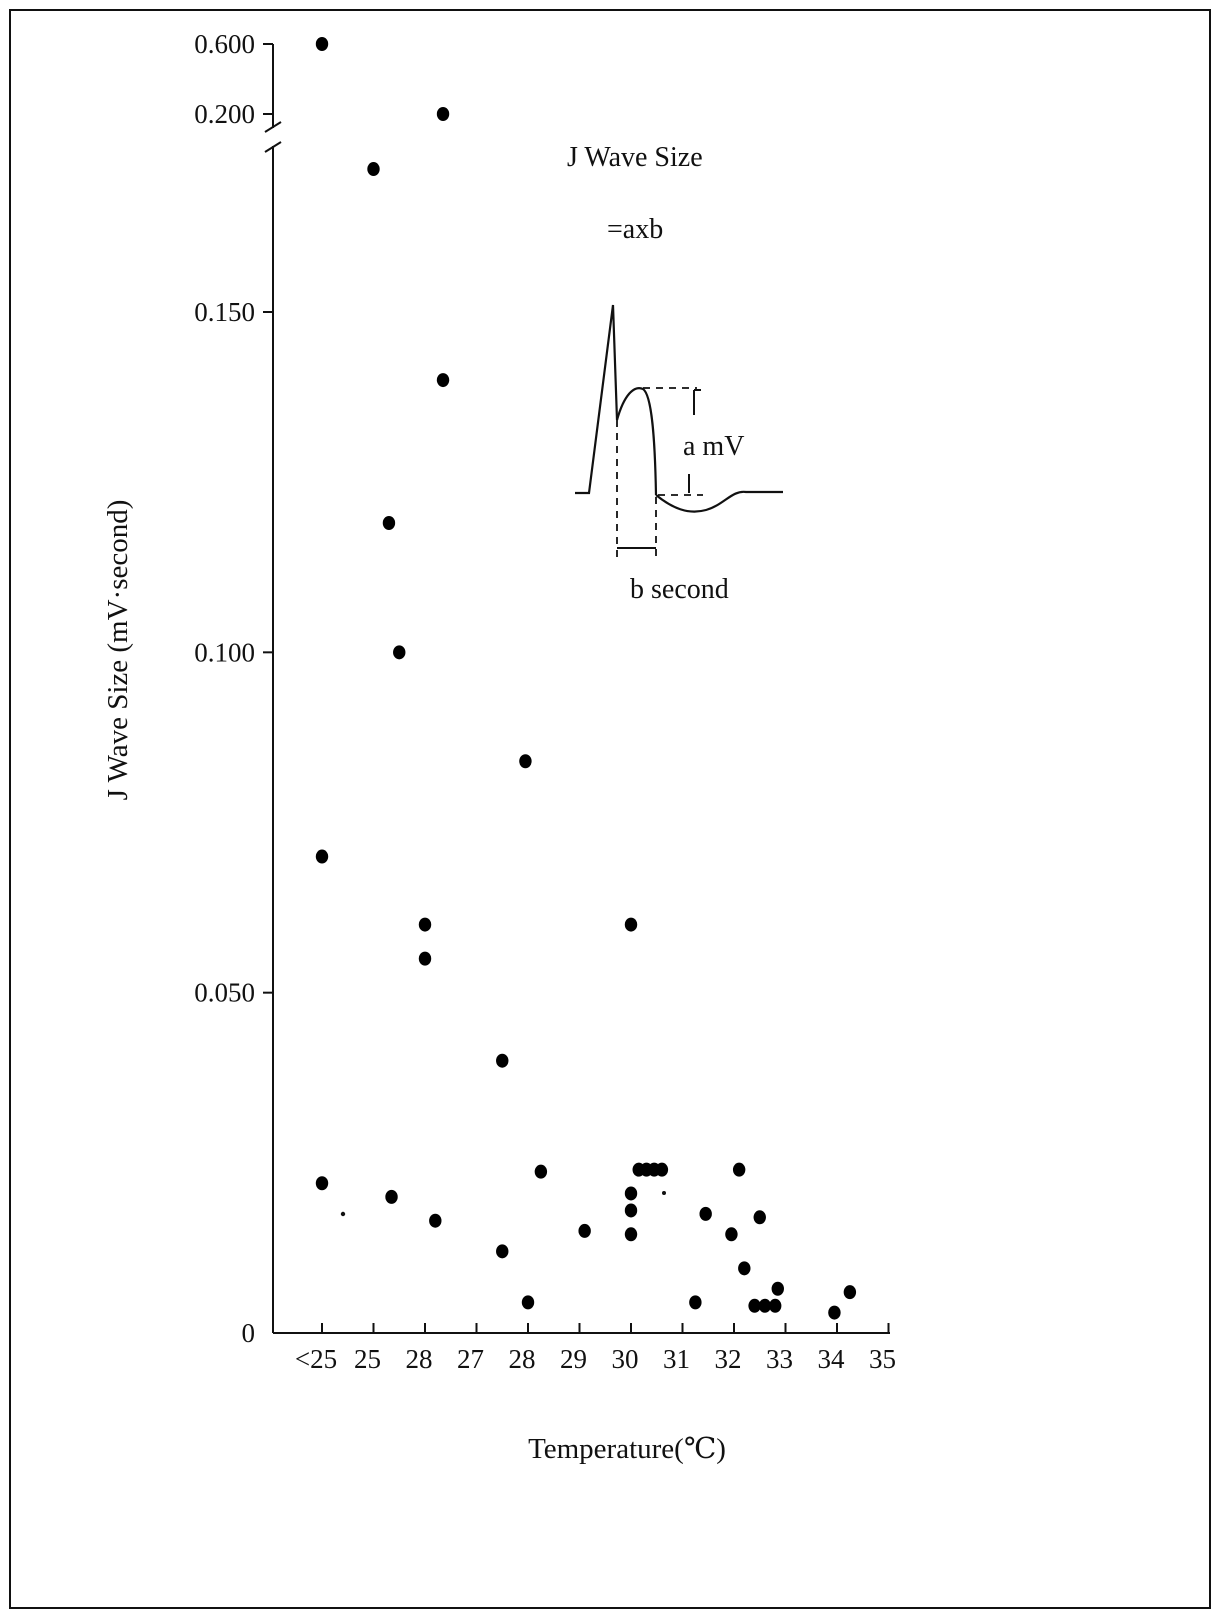 The height and width of the screenshot is (1618, 1220). I want to click on y-tick-label: 0.050, so click(224, 993).